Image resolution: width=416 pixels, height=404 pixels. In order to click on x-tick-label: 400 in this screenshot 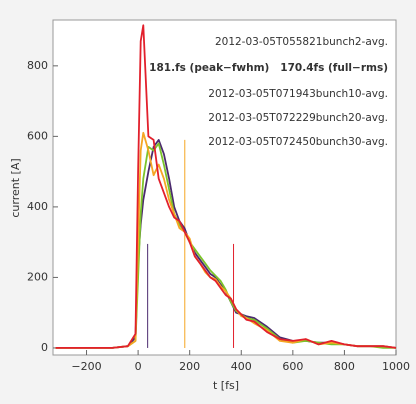, I will do `click(241, 366)`.